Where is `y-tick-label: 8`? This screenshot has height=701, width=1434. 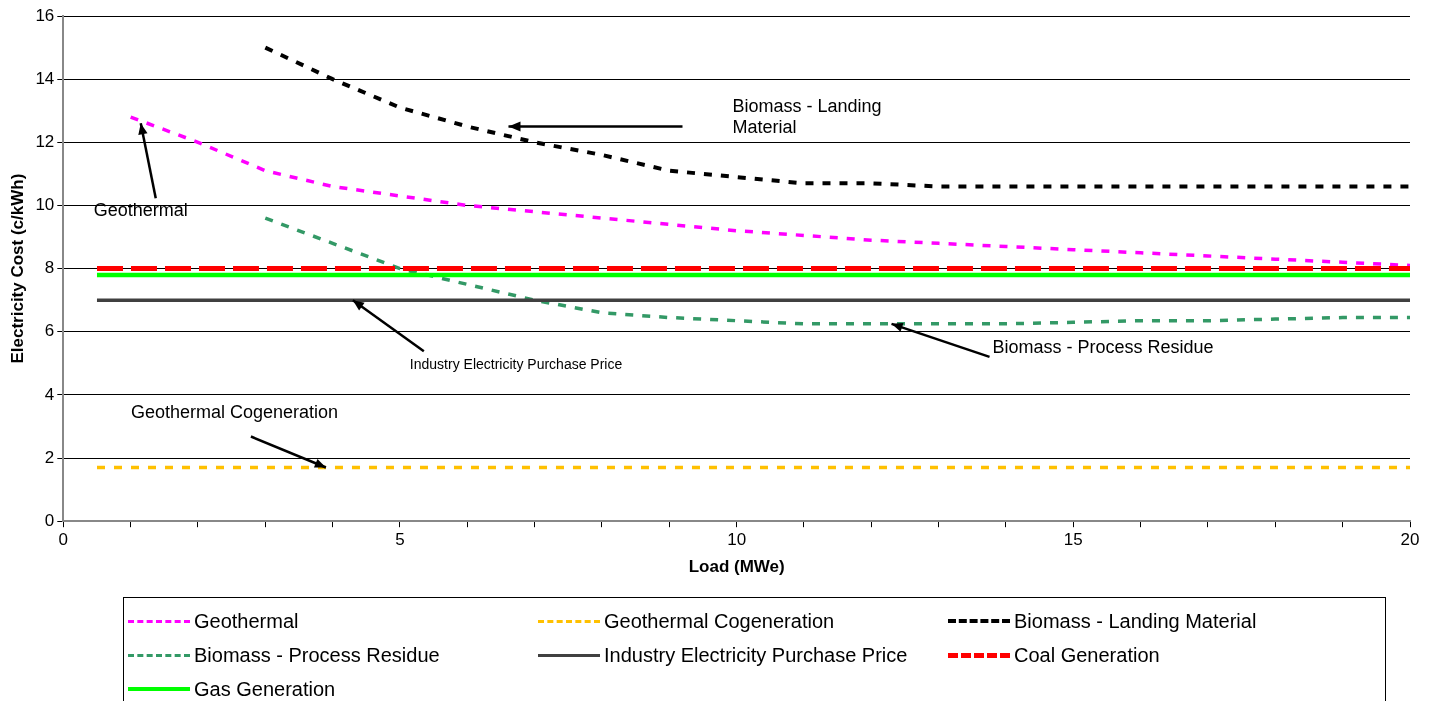 y-tick-label: 8 is located at coordinates (49, 268).